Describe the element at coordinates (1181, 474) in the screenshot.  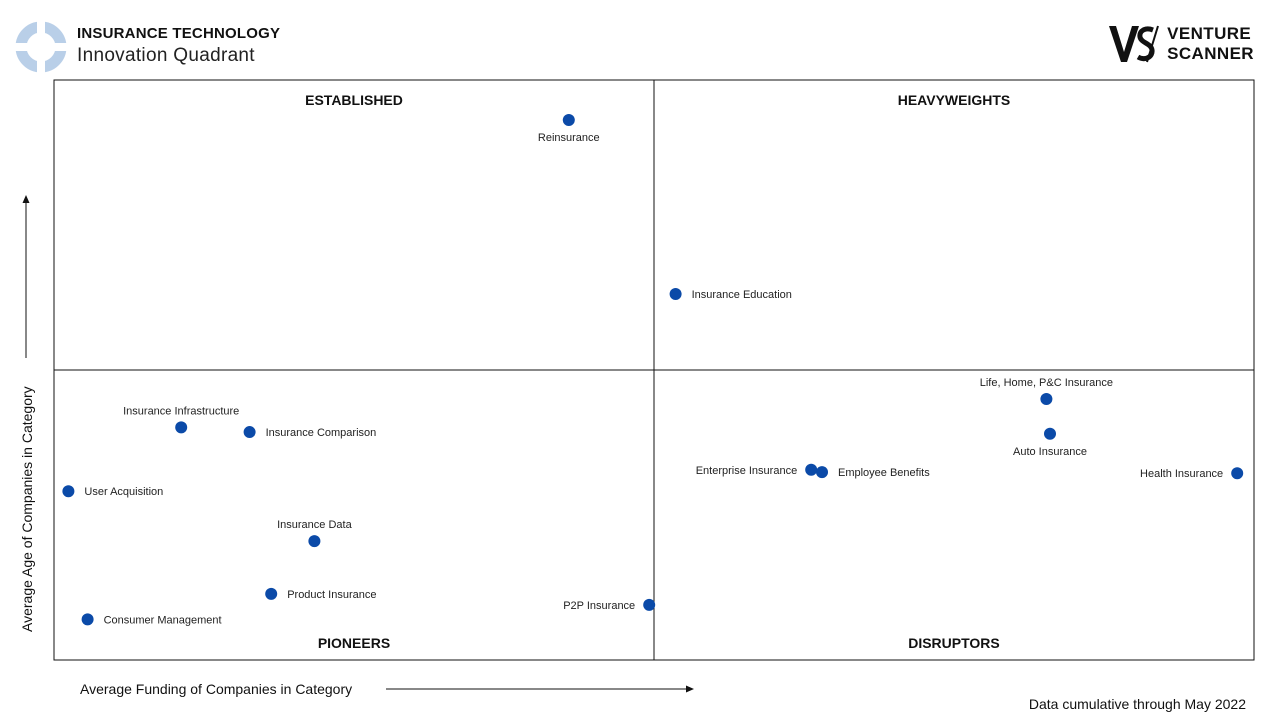
I see `data-point-label: Health Insurance` at that location.